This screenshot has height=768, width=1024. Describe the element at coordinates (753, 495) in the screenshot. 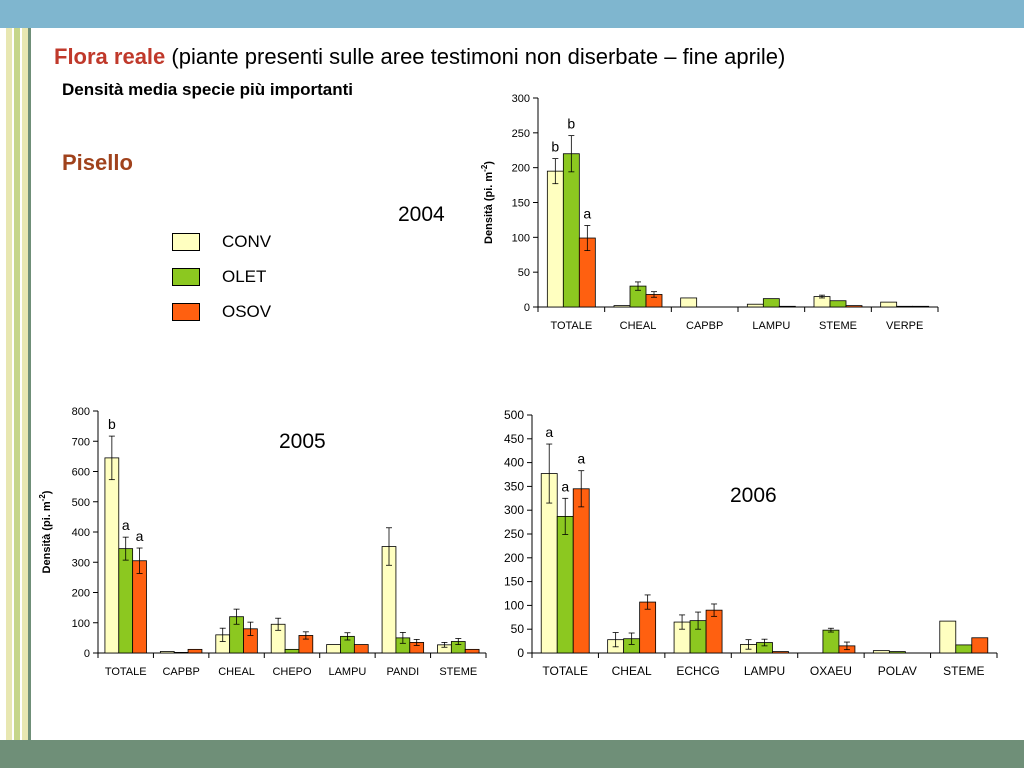

I see `year-label-2006: 2006` at that location.